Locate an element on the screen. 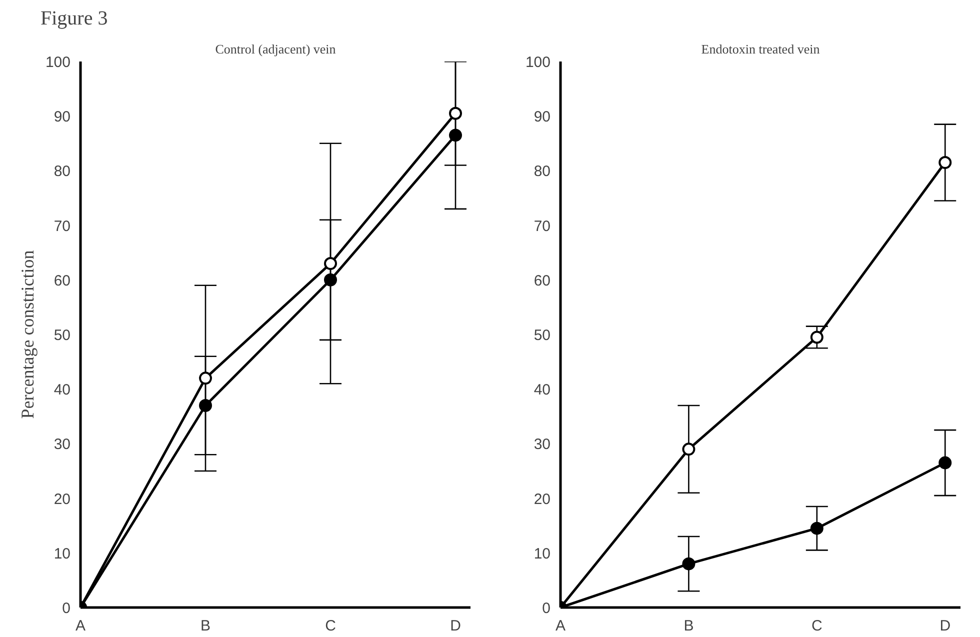 Image resolution: width=980 pixels, height=637 pixels. caption: Figure 3 is located at coordinates (74, 19).